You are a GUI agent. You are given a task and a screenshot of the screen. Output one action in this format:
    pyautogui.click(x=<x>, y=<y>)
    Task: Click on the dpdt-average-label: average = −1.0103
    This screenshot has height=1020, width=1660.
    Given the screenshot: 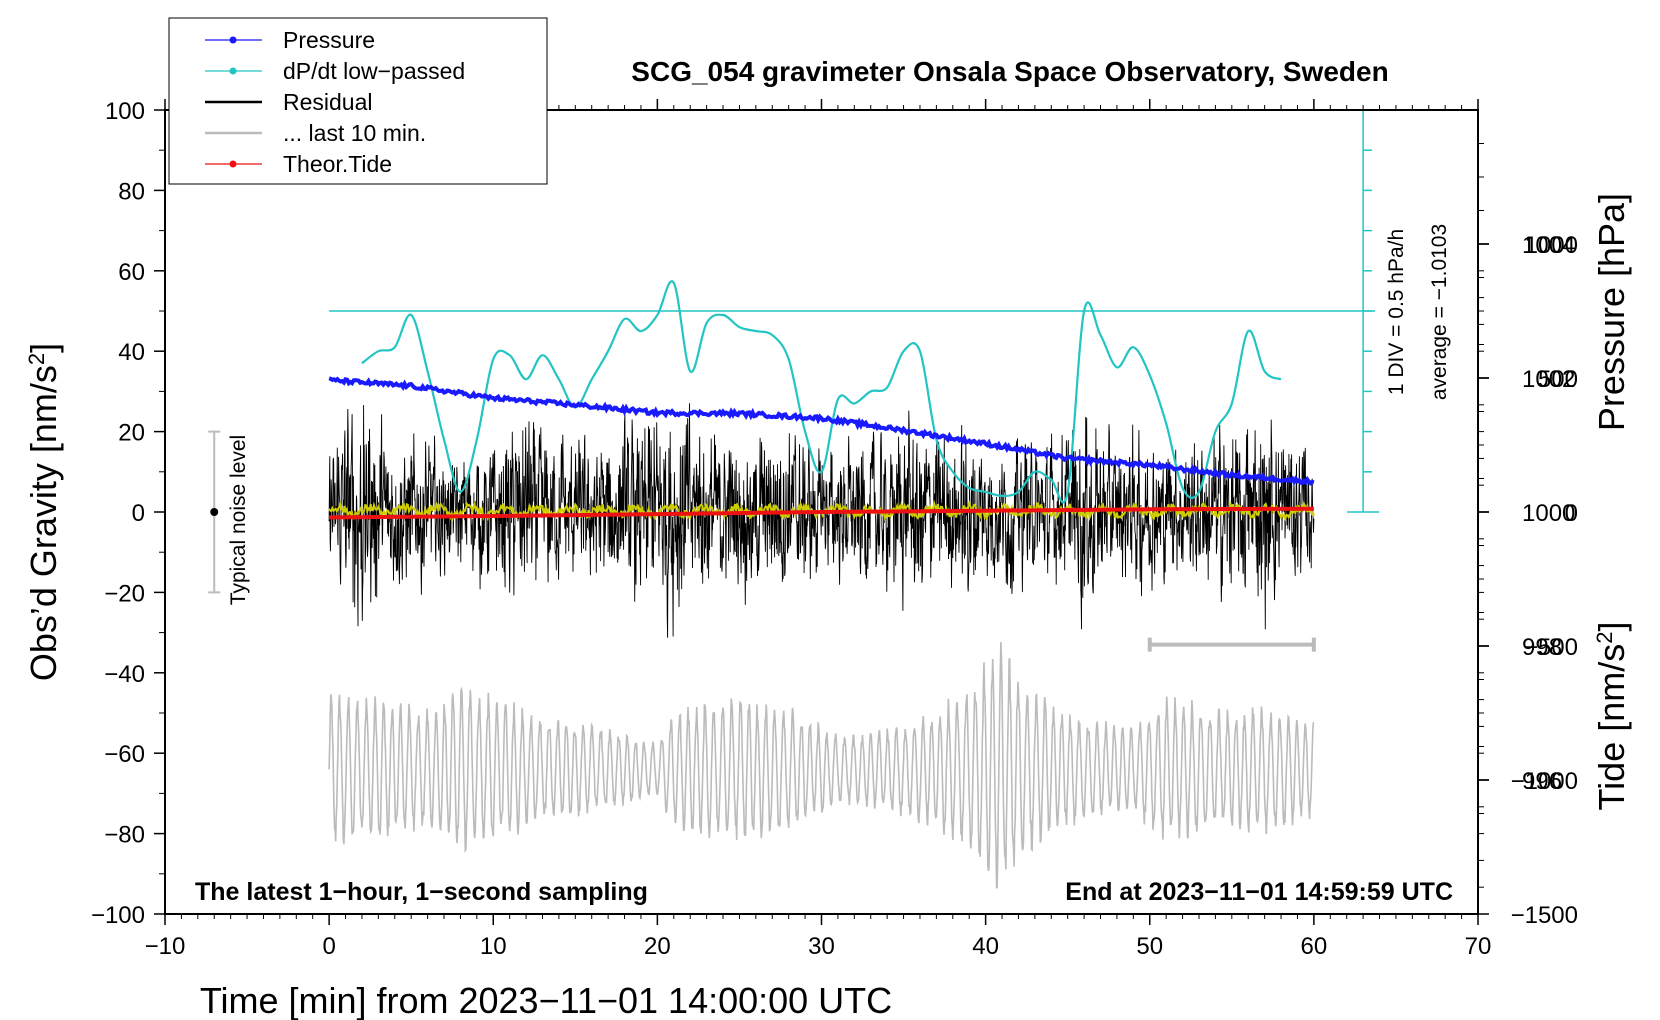 What is the action you would take?
    pyautogui.click(x=1439, y=312)
    